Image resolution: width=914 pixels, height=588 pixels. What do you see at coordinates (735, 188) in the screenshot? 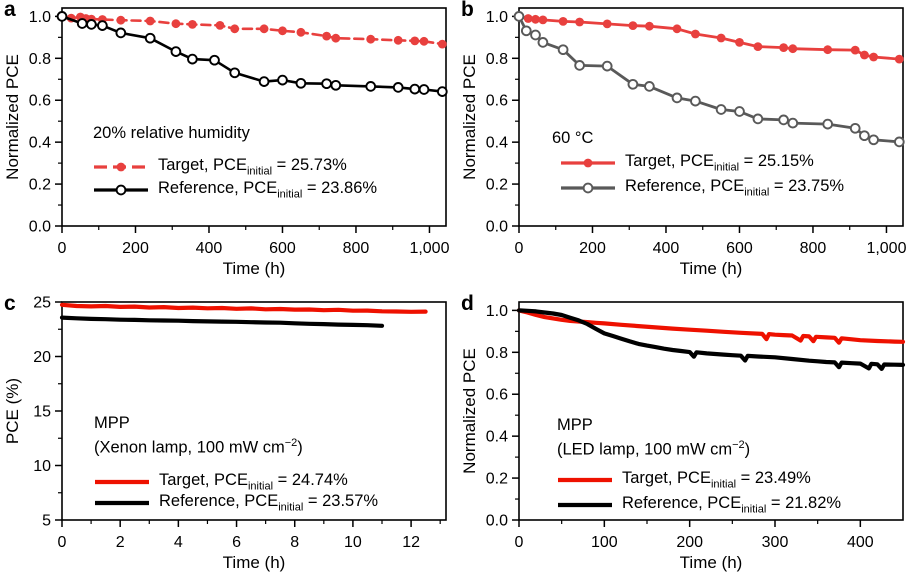
I see `legend-label: Reference, PCEinitial = 23.75%` at bounding box center [735, 188].